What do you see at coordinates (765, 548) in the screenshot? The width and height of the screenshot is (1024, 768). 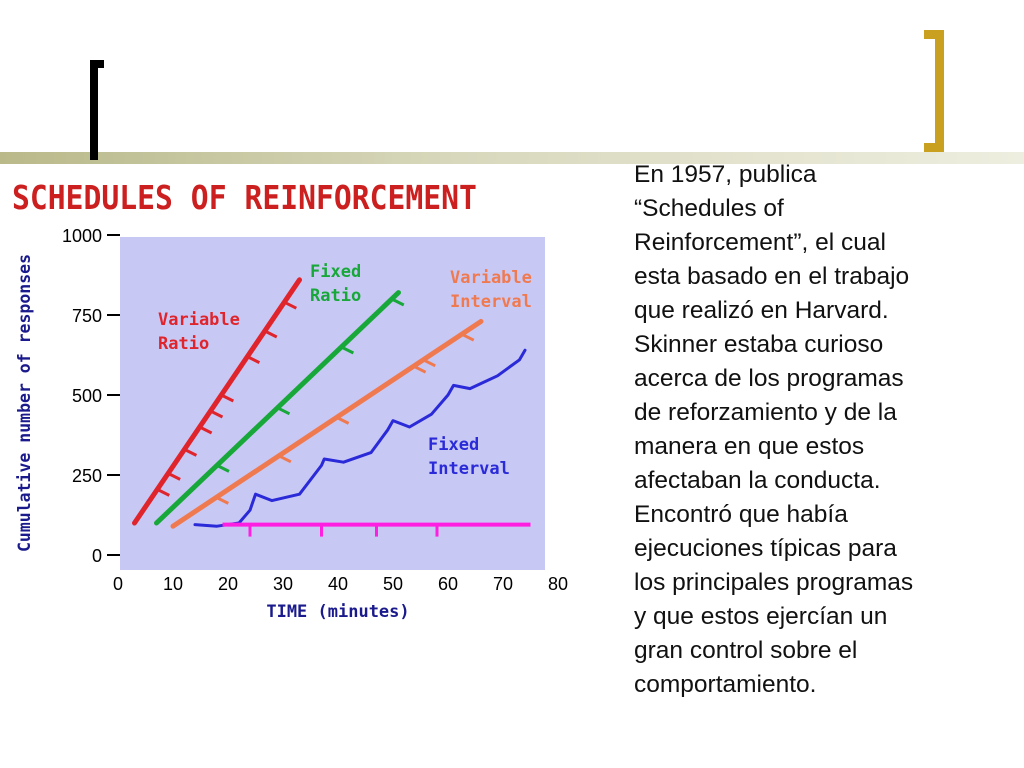 I see `body-text-line: ejecuciones típicas para` at bounding box center [765, 548].